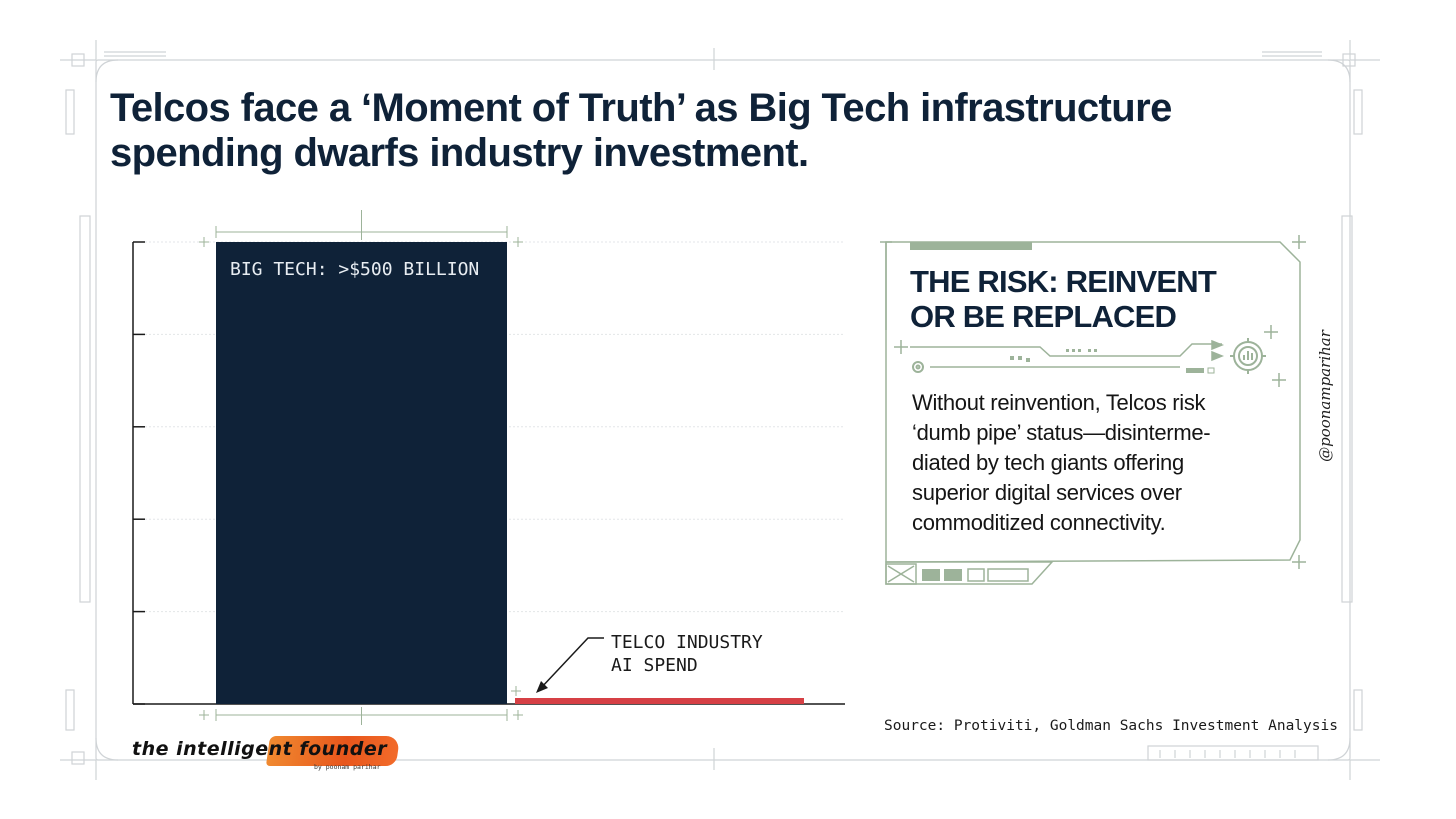 This screenshot has height=819, width=1456. I want to click on risk-heading-line-1: THE RISK: REINVENT, so click(1063, 281).